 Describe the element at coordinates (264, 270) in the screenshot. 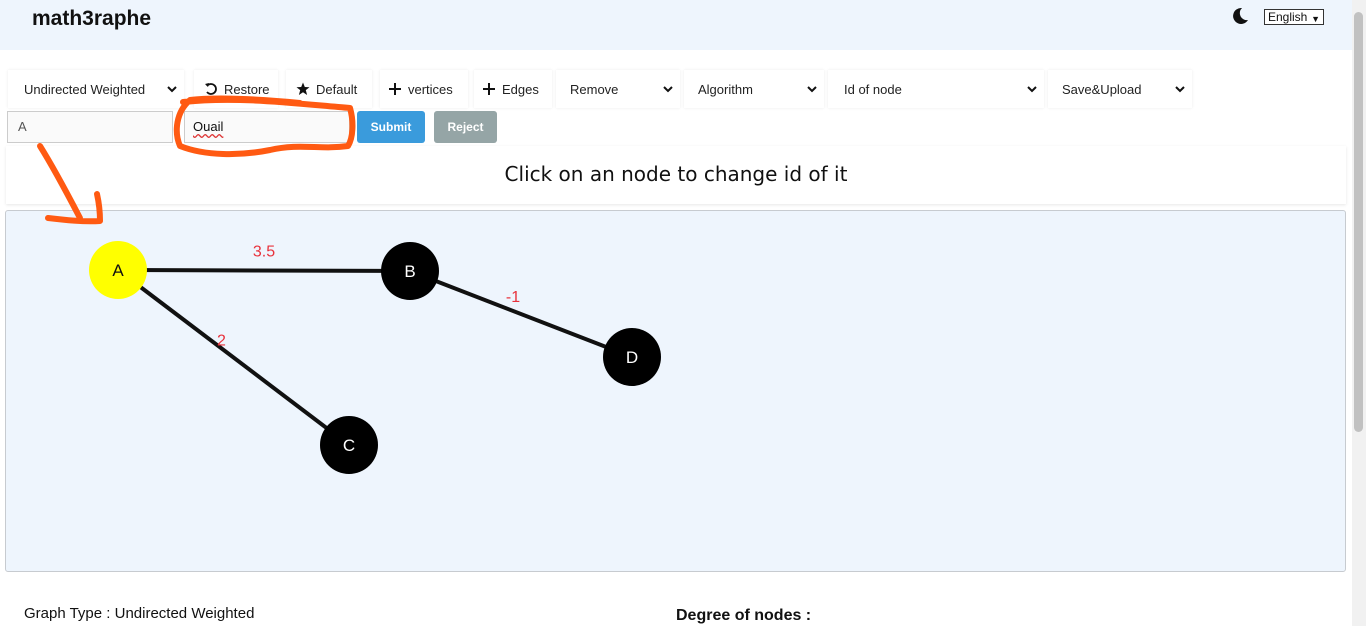

I see `edge-A-B` at that location.